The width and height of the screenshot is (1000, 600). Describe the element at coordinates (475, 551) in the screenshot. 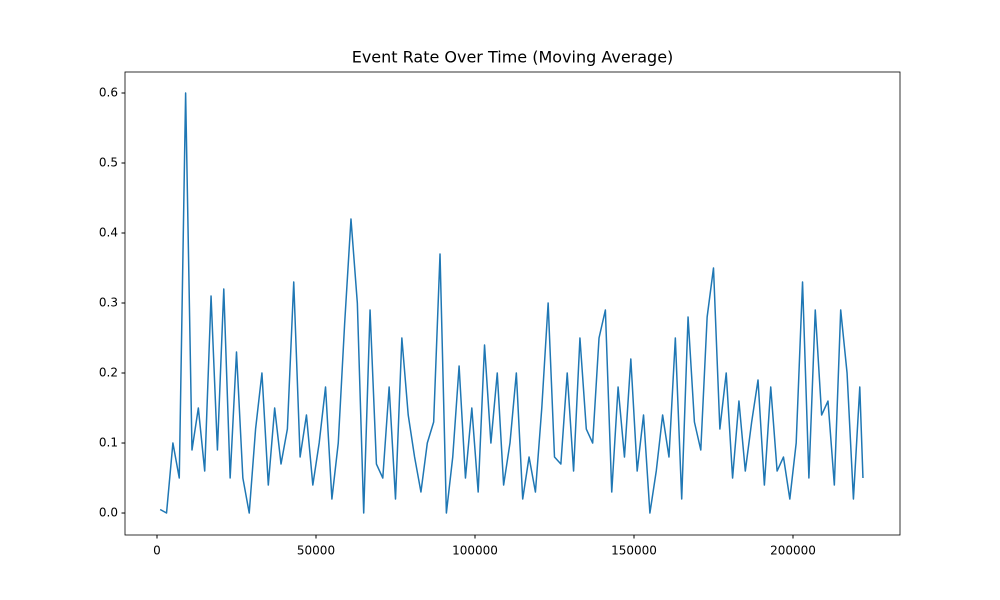

I see `x-tick-label: 100000` at that location.